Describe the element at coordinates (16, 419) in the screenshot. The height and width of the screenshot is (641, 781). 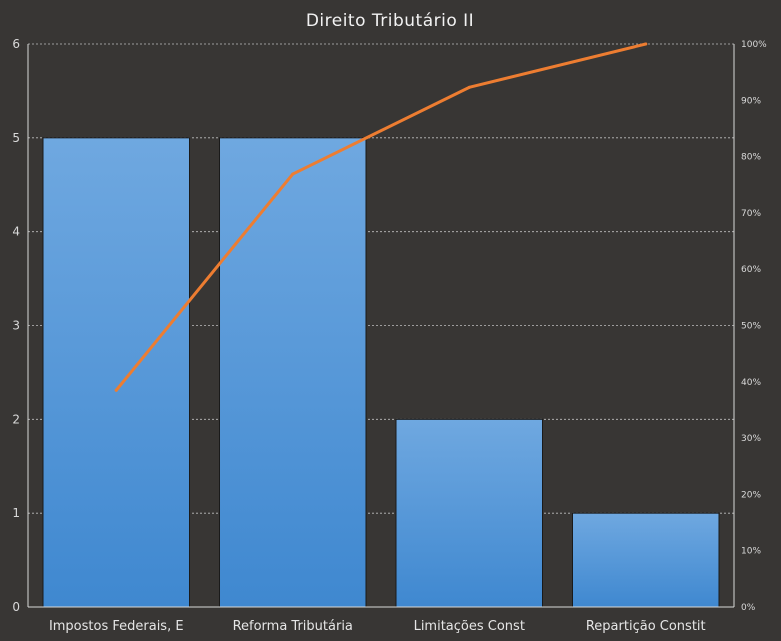
I see `y-tick-label: 2` at that location.